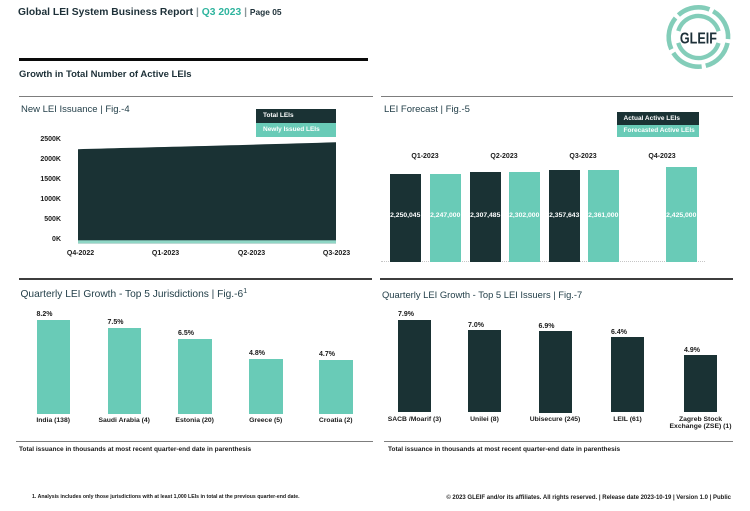 The image size is (750, 511). I want to click on svg-text: GLEIF, so click(698, 39).